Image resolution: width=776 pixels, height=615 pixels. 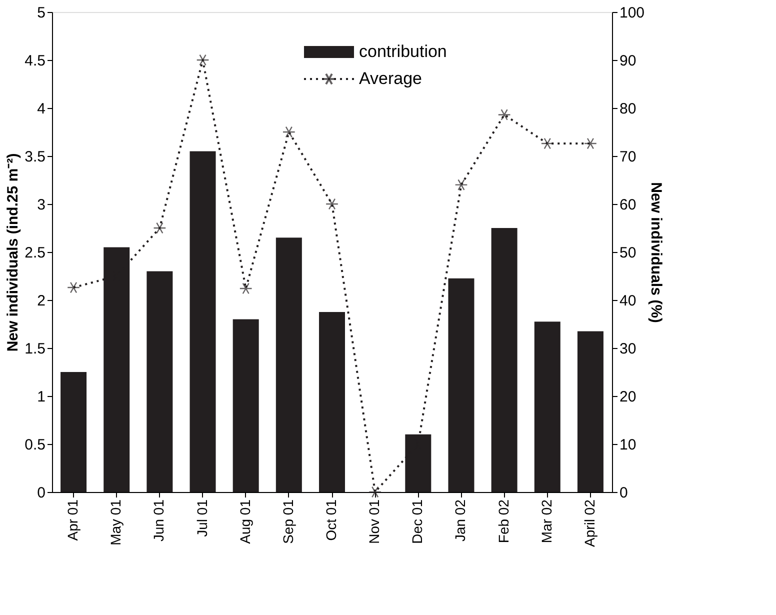 I want to click on x-tick-label: April 02, so click(x=589, y=523).